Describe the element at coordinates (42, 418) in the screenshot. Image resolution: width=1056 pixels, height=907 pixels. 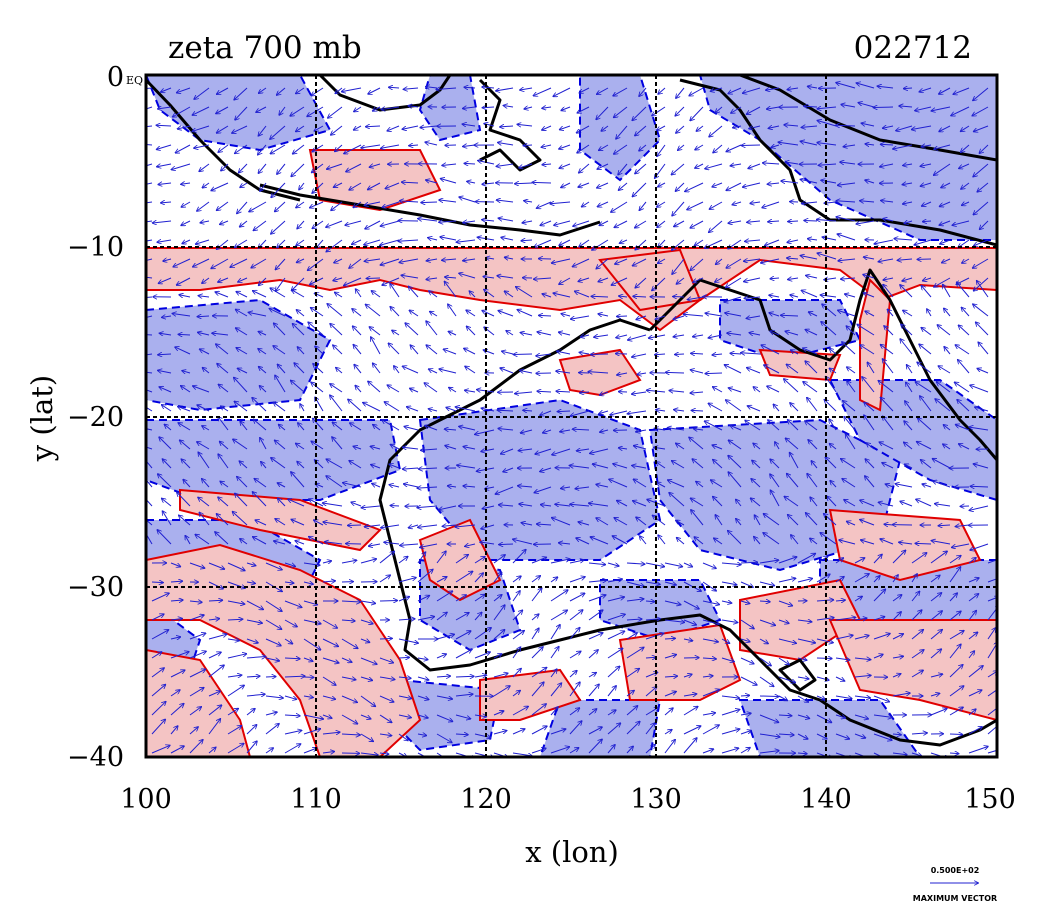
I see `y-axis-label: y (lat)` at that location.